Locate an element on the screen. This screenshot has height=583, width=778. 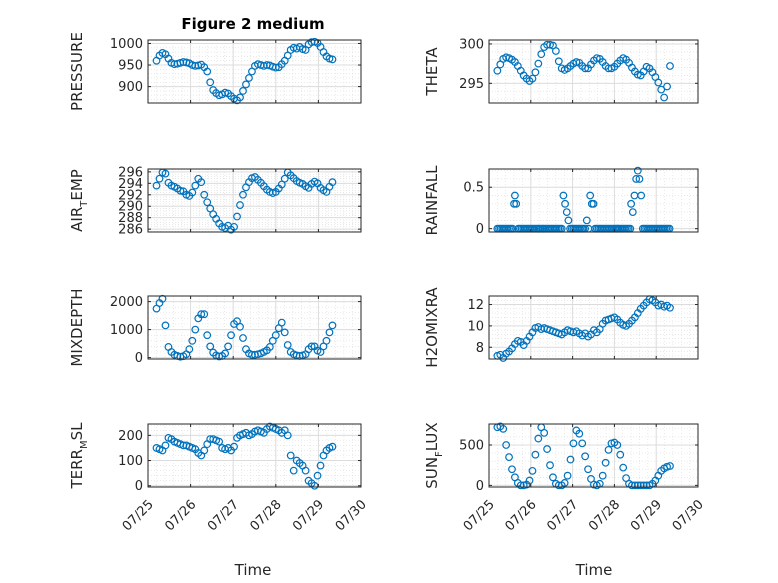
y-axis-label: THETA is located at coordinates (432, 72).